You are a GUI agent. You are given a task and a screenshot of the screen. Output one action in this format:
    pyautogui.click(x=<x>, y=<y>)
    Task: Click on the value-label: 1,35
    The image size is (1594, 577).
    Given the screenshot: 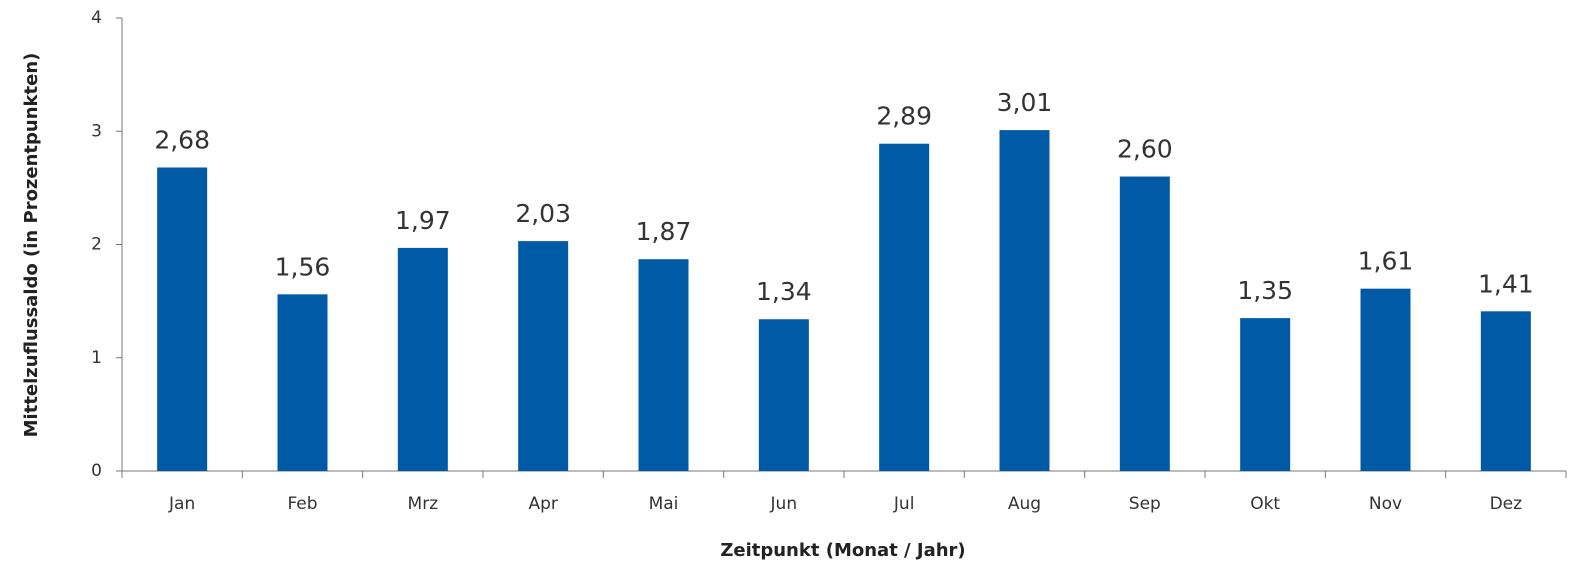 What is the action you would take?
    pyautogui.click(x=1265, y=290)
    